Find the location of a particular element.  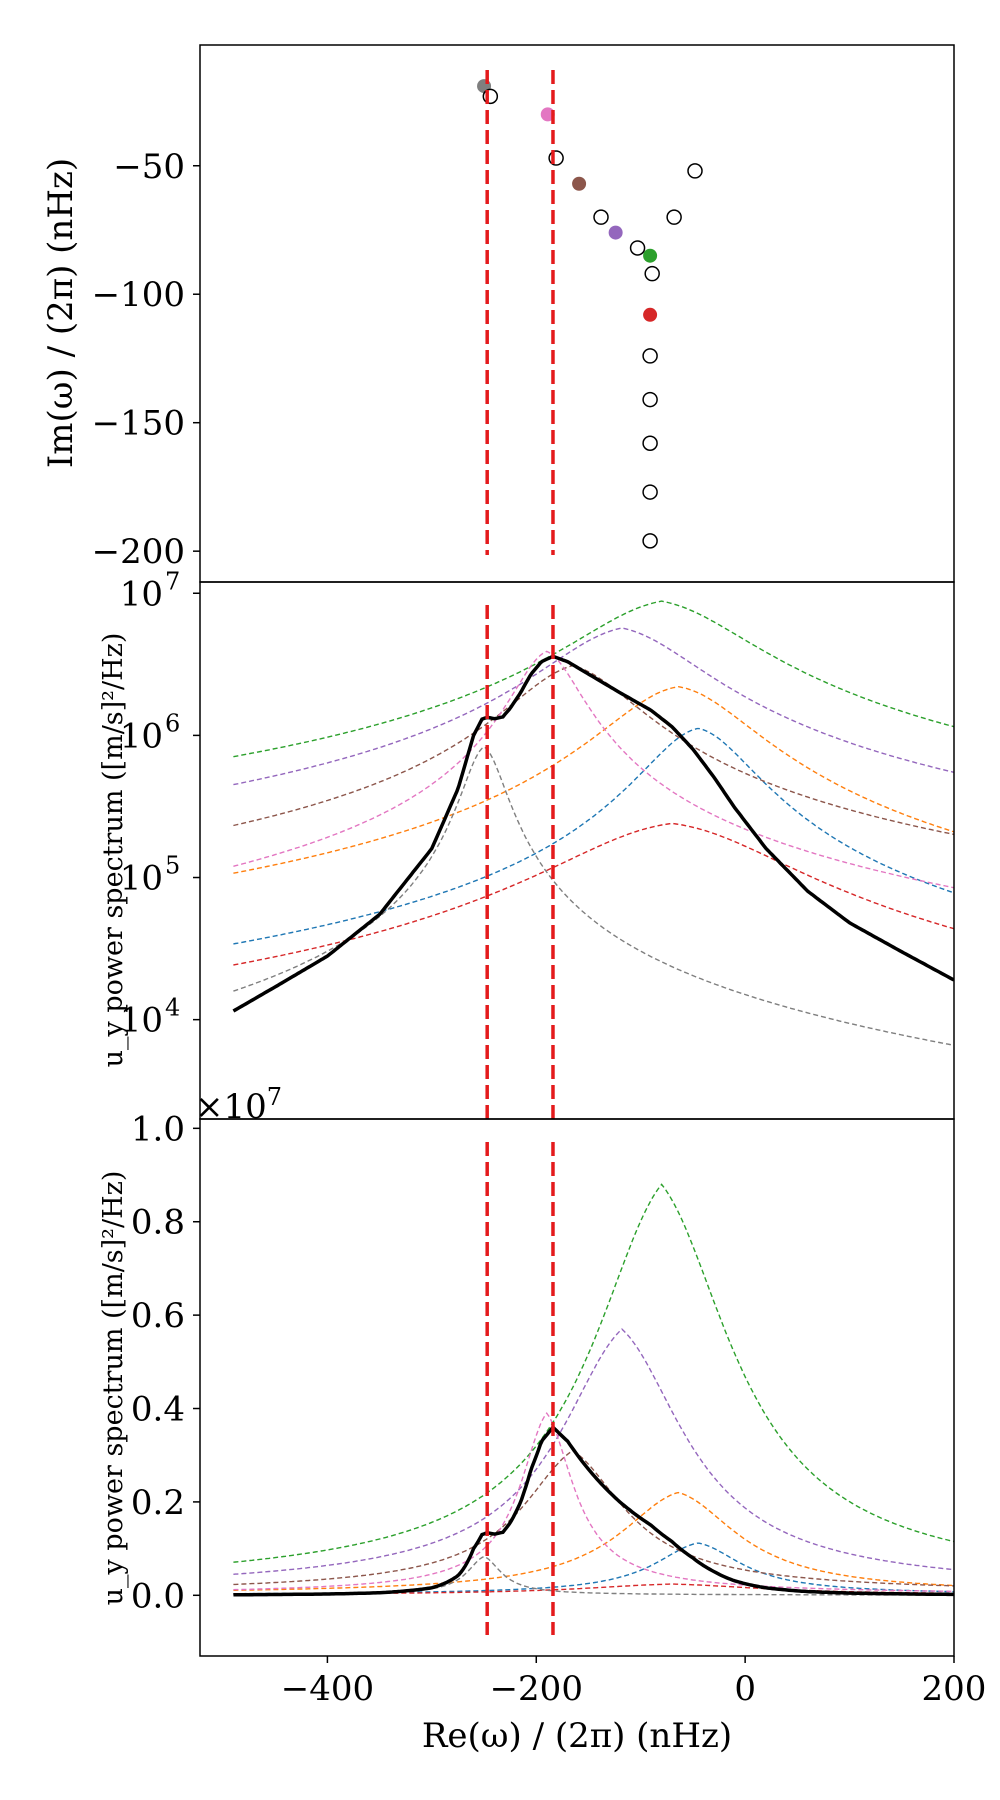

mode-curve-green is located at coordinates (593, 679).